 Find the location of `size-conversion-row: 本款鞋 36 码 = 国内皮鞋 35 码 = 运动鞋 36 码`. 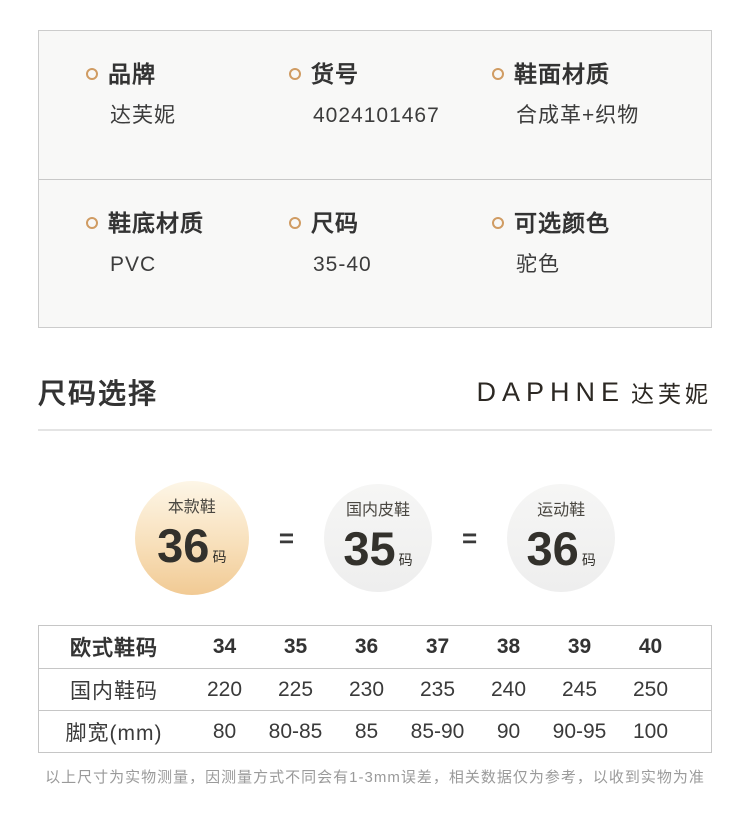

size-conversion-row: 本款鞋 36 码 = 国内皮鞋 35 码 = 运动鞋 36 码 is located at coordinates (375, 538).